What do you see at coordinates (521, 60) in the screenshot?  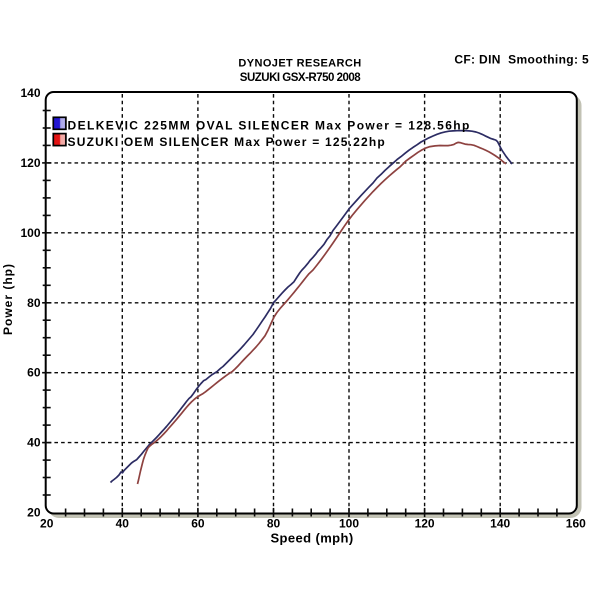 I see `svg-text: CF: DIN Smoothing: 5` at bounding box center [521, 60].